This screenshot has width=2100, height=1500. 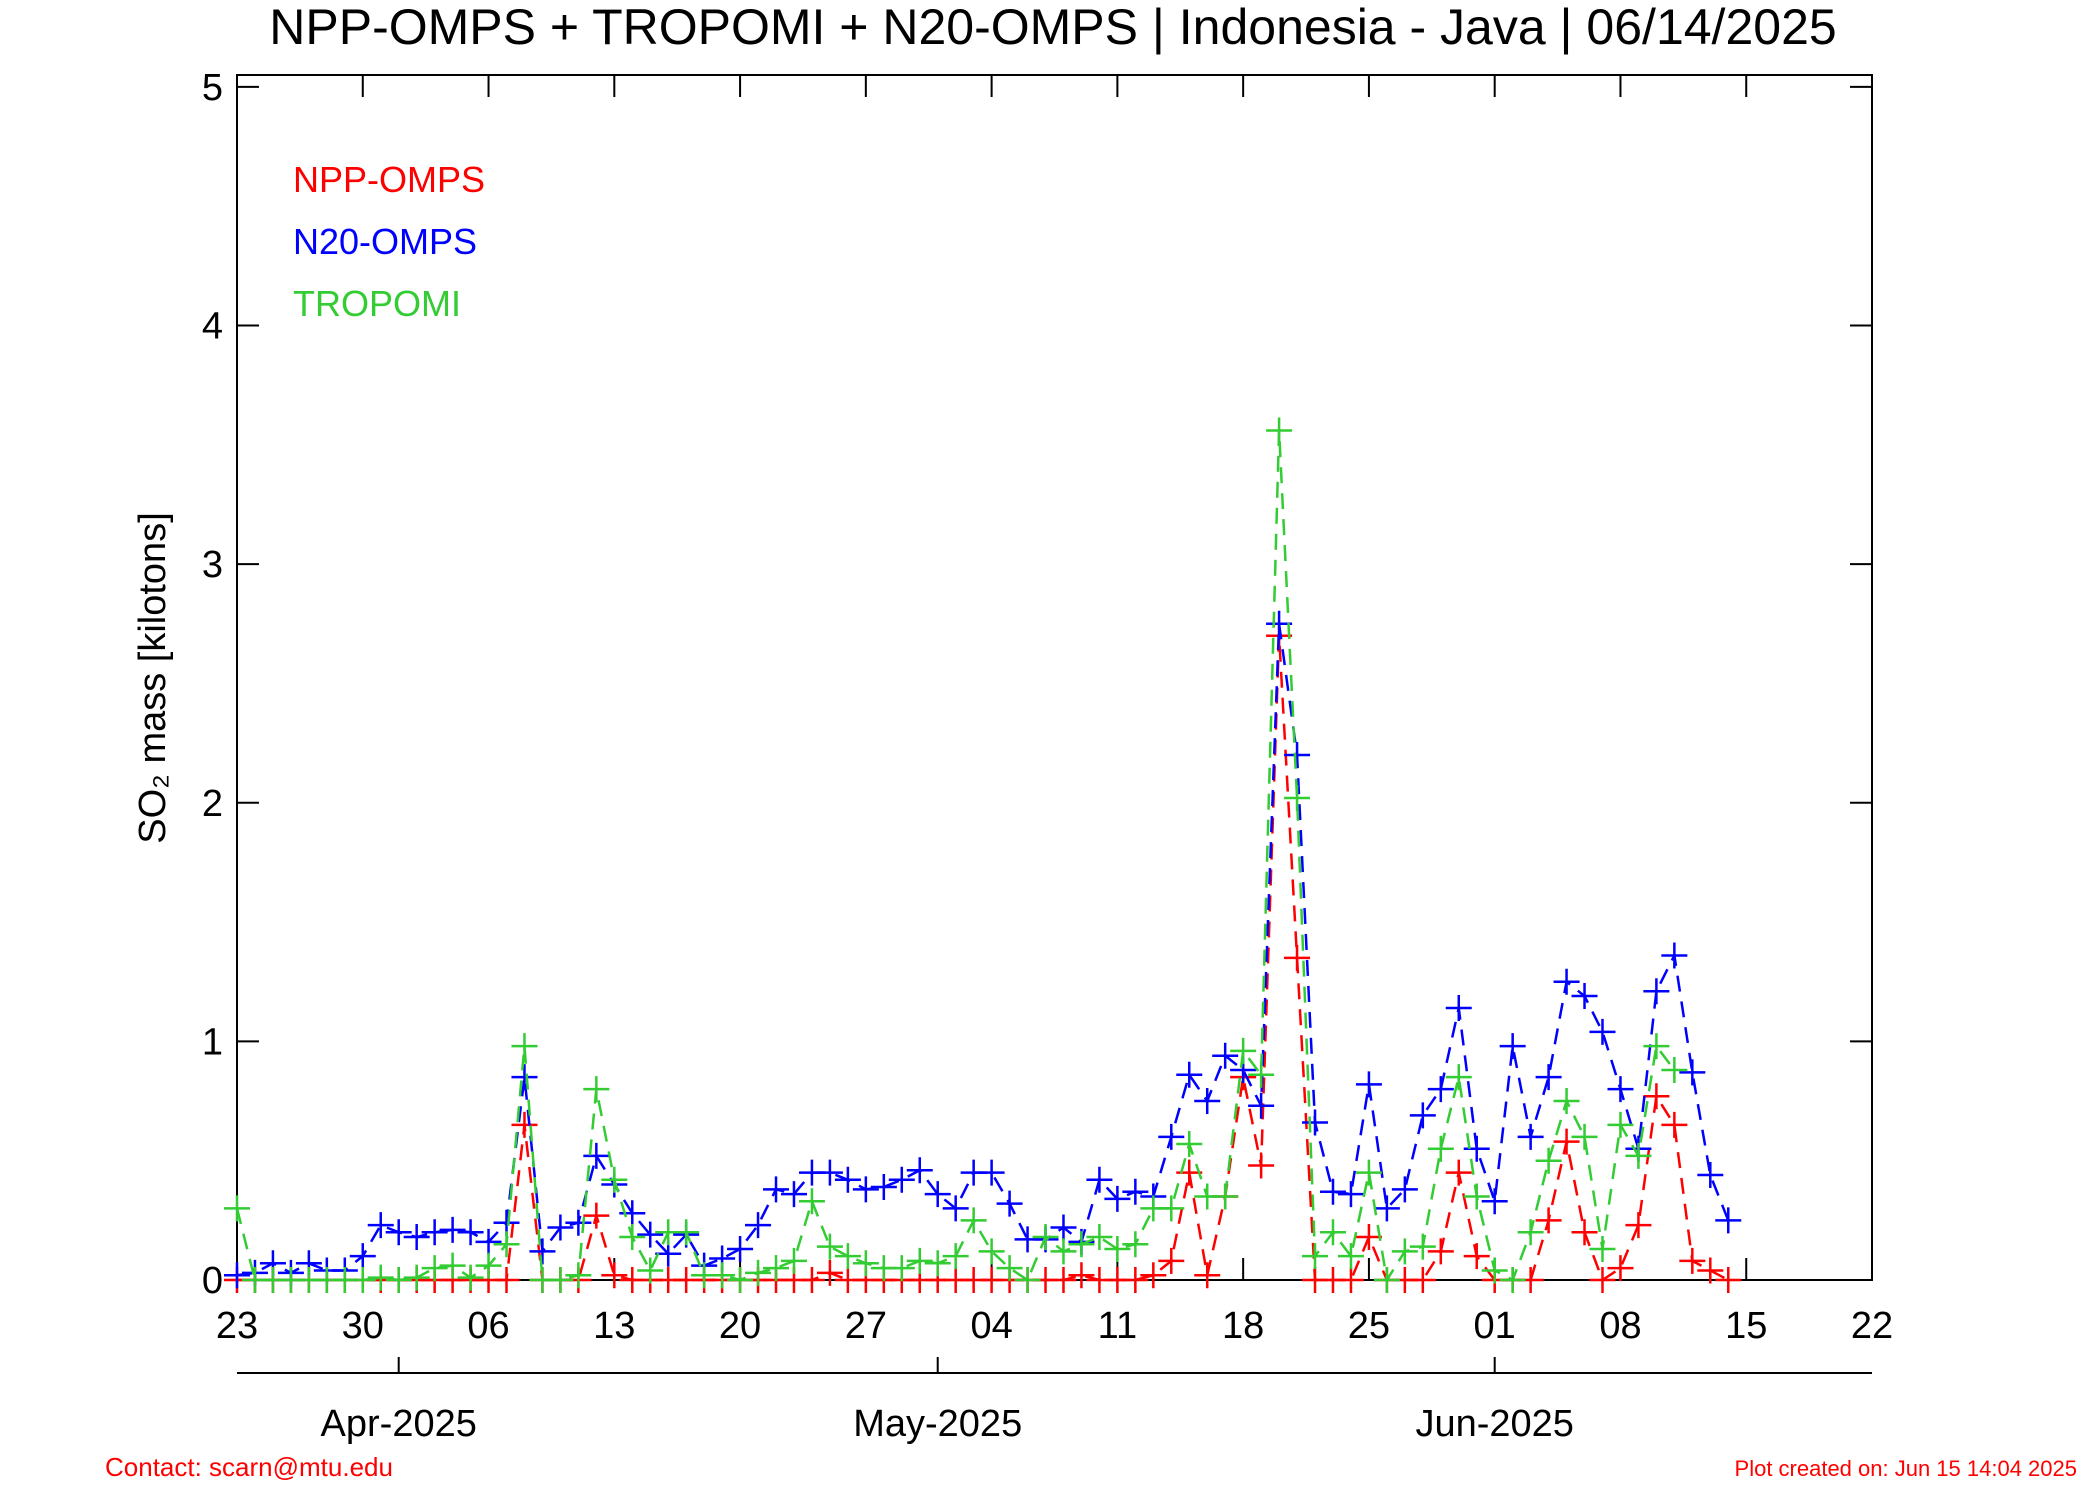 What do you see at coordinates (937, 1424) in the screenshot?
I see `month-label: May-2025` at bounding box center [937, 1424].